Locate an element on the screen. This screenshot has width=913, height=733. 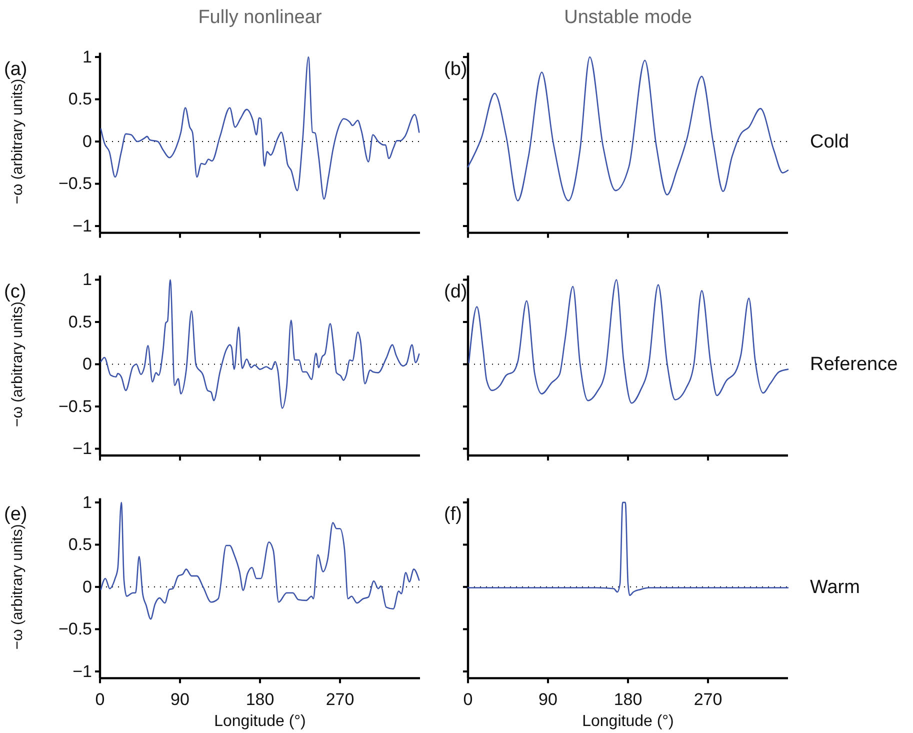
chart-title: (f) is located at coordinates (453, 515).